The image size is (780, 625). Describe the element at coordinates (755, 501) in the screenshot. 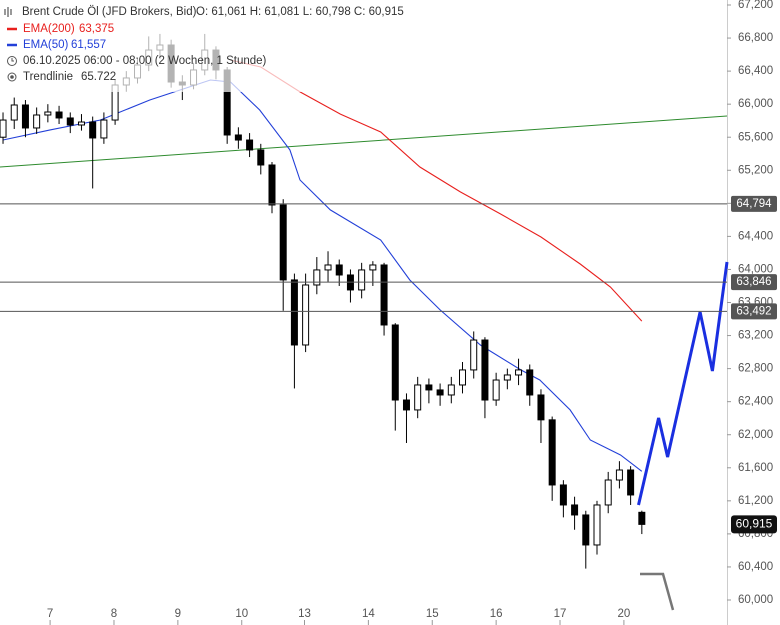

I see `y-tick-label: 61,200` at that location.